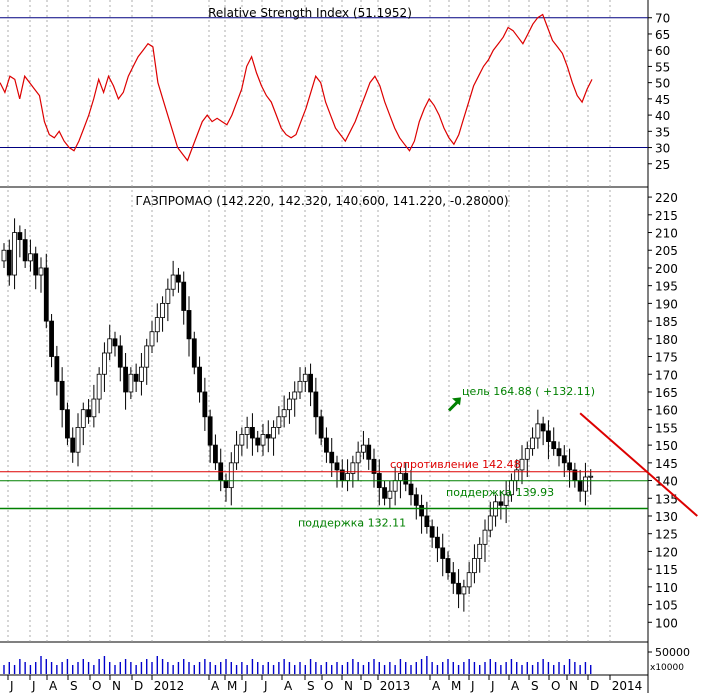 The image size is (705, 697). I want to click on level-label: сопротивление 142.48, so click(455, 464).